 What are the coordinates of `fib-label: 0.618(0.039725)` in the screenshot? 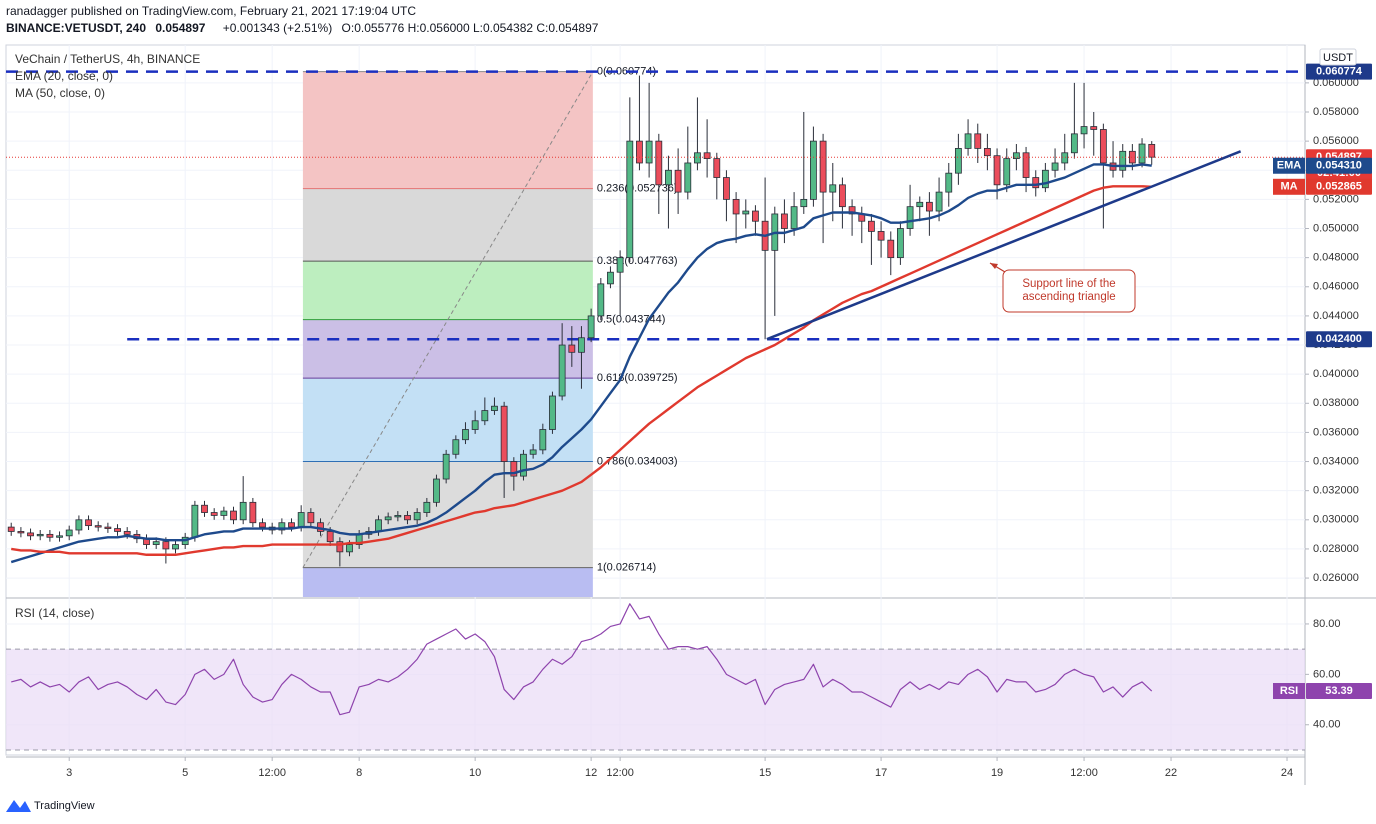 It's located at (637, 378).